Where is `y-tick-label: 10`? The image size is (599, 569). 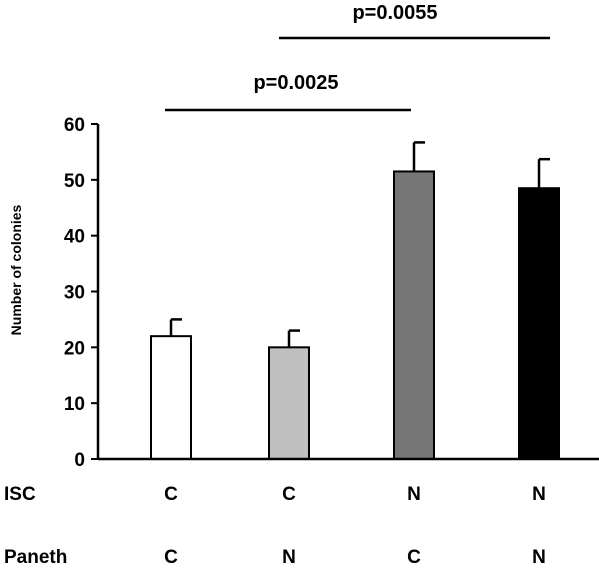 y-tick-label: 10 is located at coordinates (74, 404).